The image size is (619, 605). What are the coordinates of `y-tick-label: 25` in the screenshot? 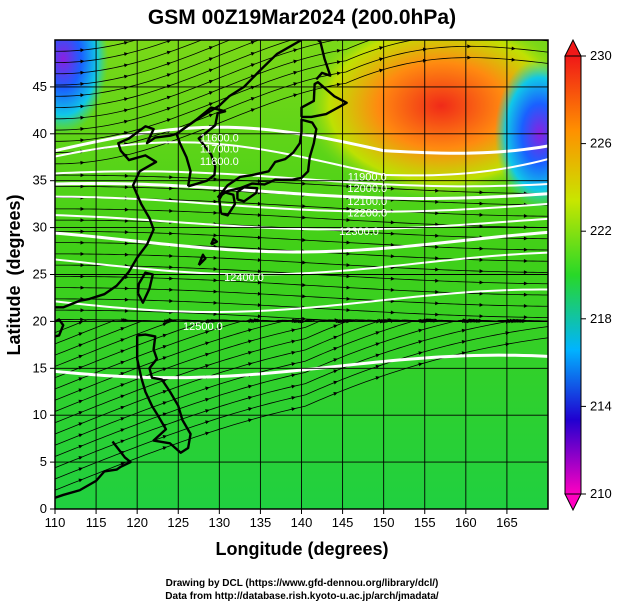 It's located at (40, 274).